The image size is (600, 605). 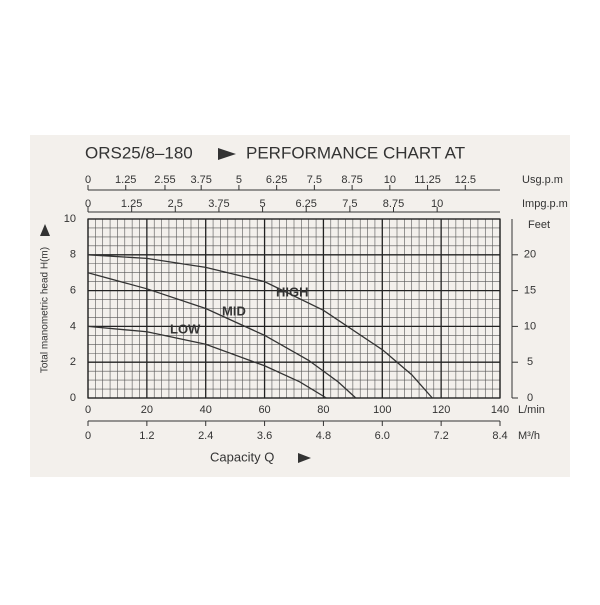 I want to click on y2-tick-label: 10, so click(x=530, y=326).